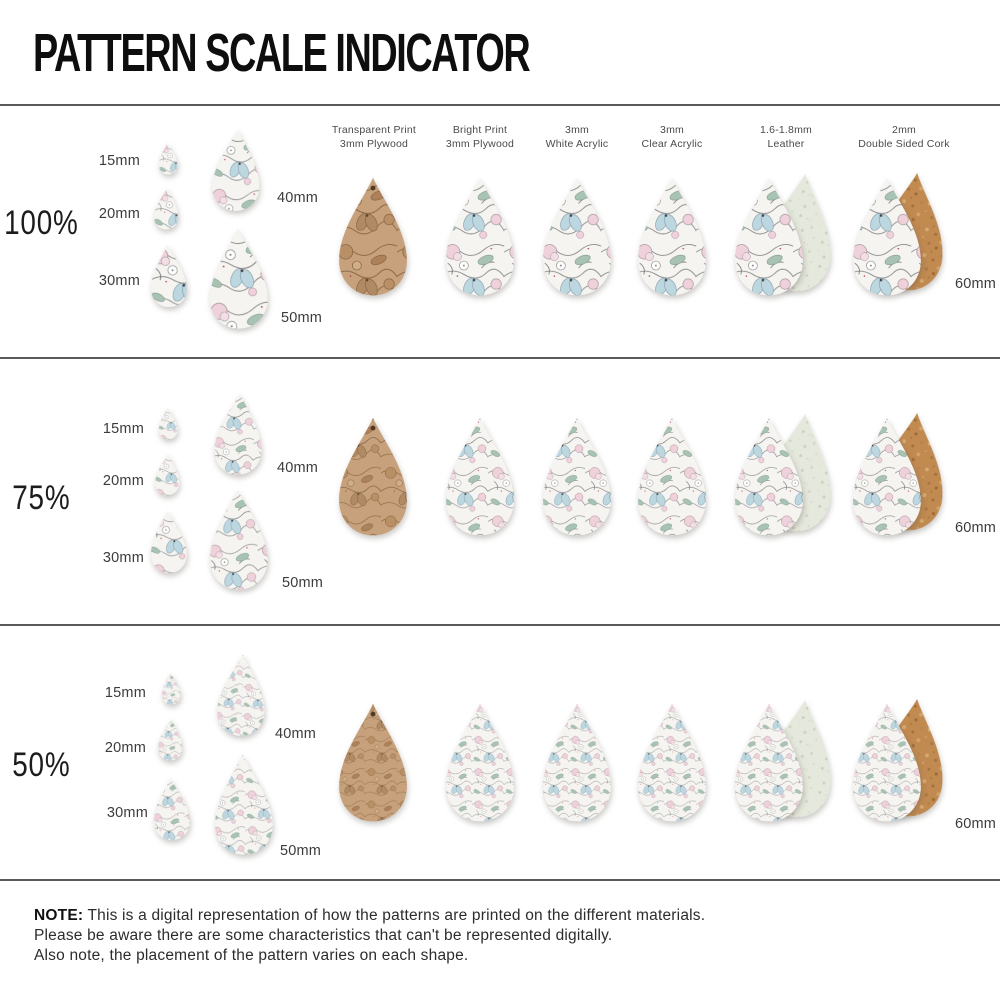 Image resolution: width=1000 pixels, height=1000 pixels. I want to click on teardrop-40mm-row2, so click(238, 434).